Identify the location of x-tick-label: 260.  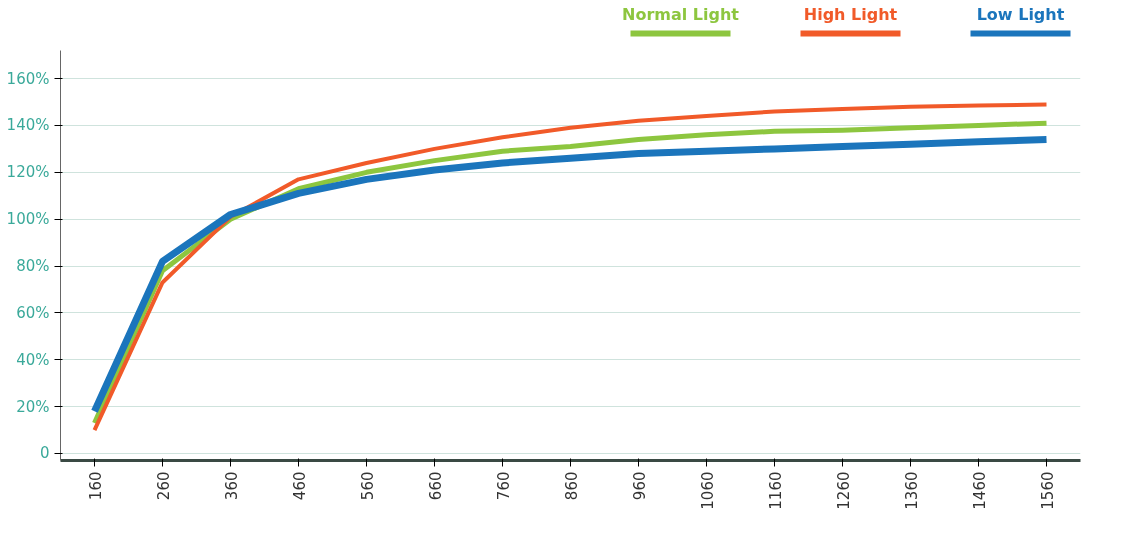
(163, 486).